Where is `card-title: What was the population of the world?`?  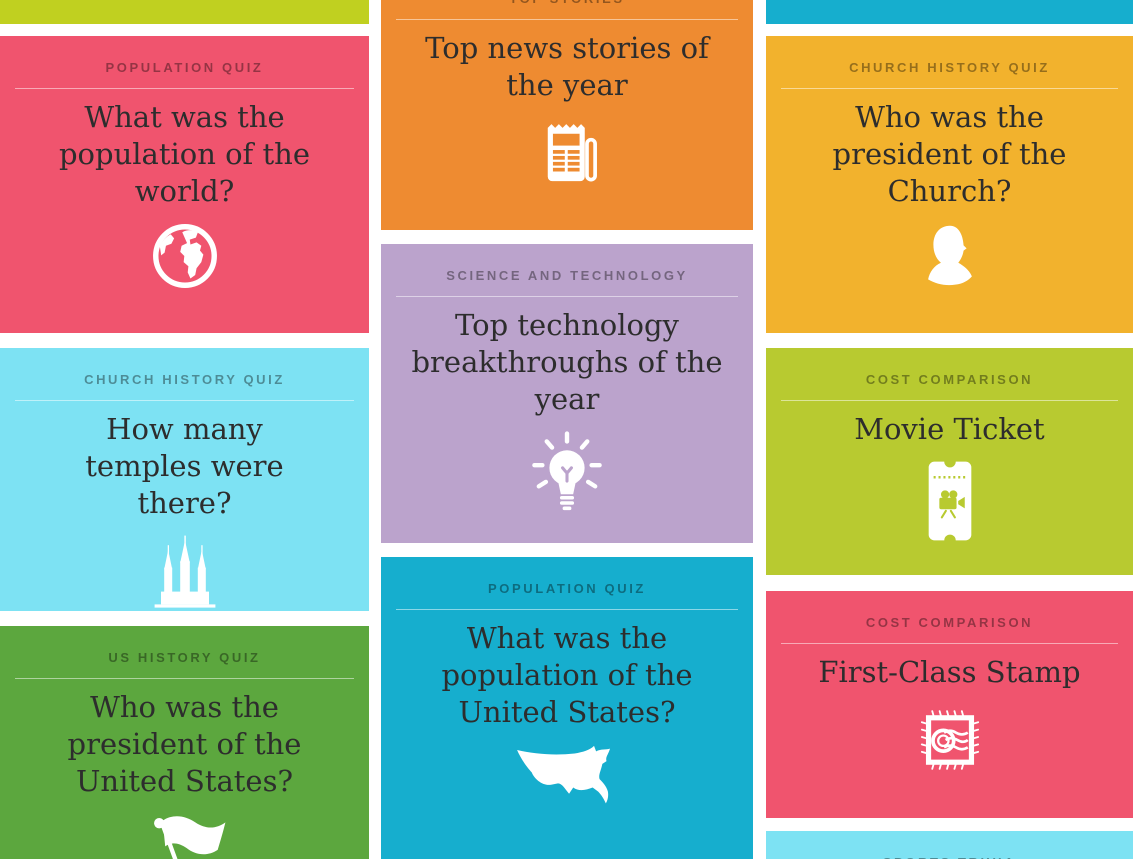
card-title: What was the population of the world? is located at coordinates (184, 154).